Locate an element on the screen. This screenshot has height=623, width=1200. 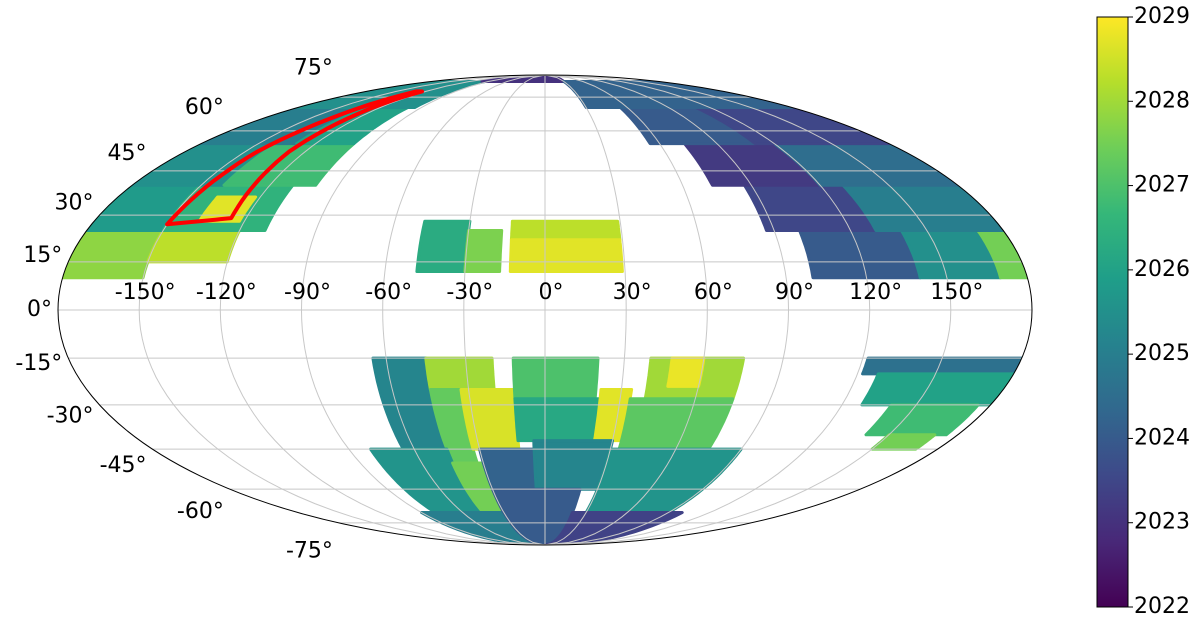
x-tick-label: -150° is located at coordinates (145, 292).